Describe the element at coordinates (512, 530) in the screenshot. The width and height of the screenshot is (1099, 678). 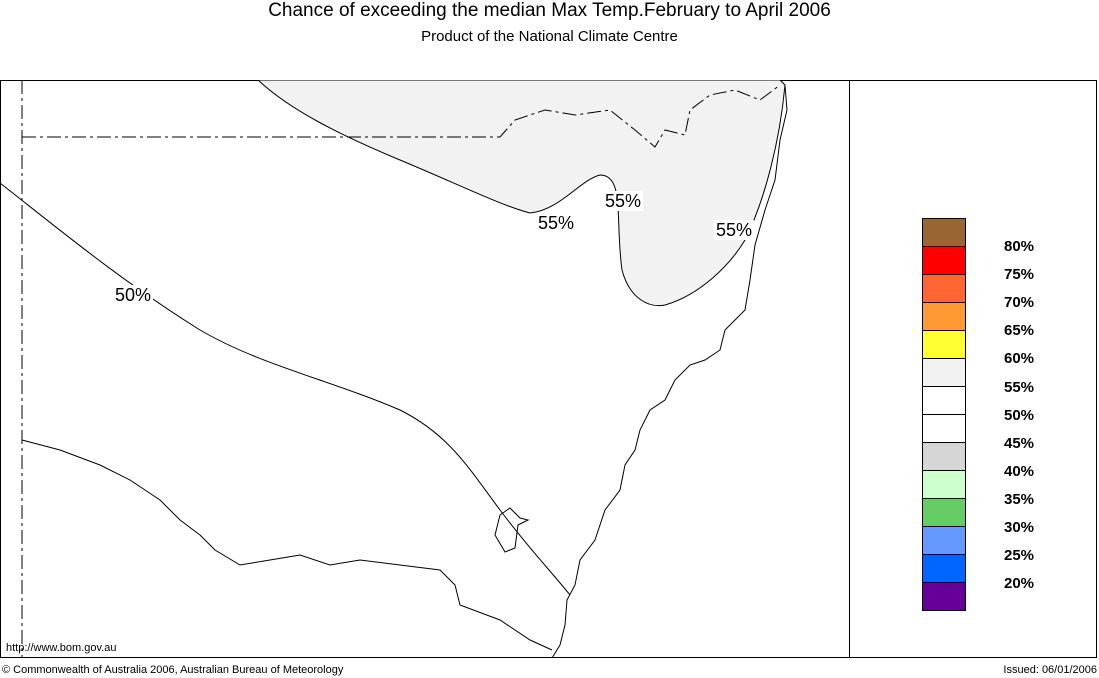
I see `port-phillip-bay` at that location.